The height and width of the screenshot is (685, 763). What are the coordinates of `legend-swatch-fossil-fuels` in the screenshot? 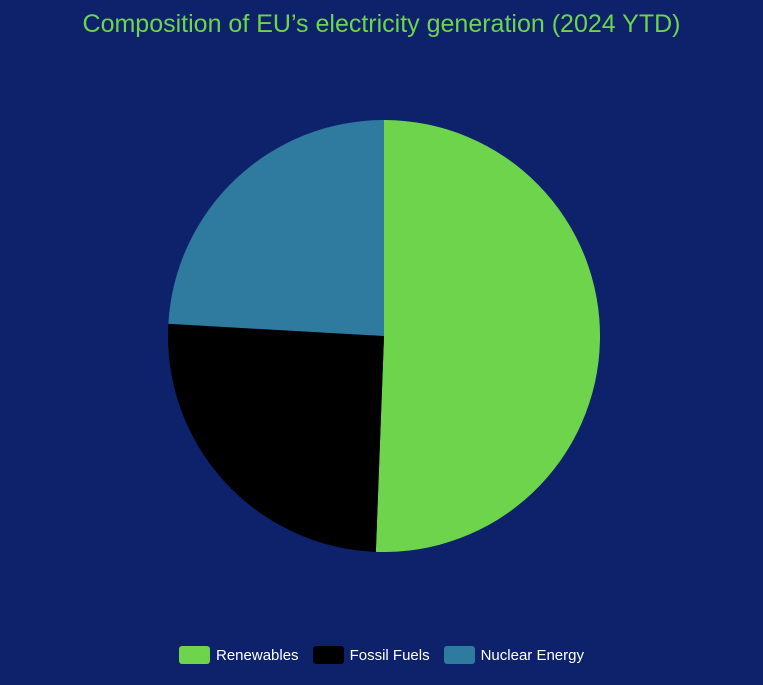 It's located at (328, 655).